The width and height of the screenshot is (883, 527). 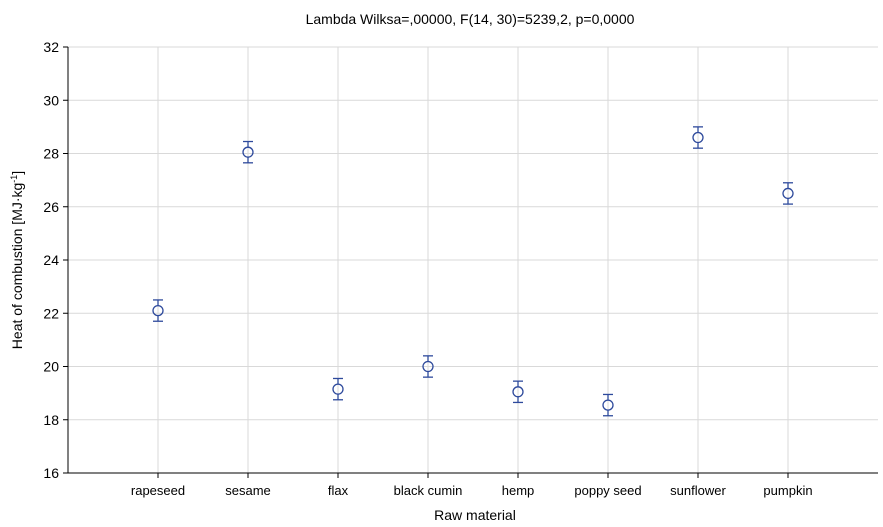 I want to click on x-category-label: pumpkin, so click(x=787, y=490).